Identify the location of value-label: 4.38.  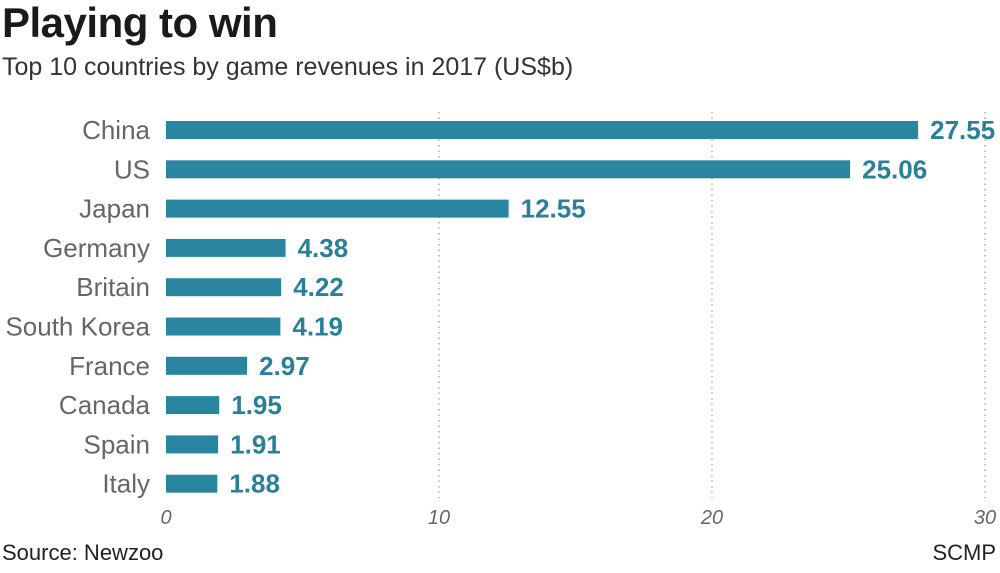
(323, 248).